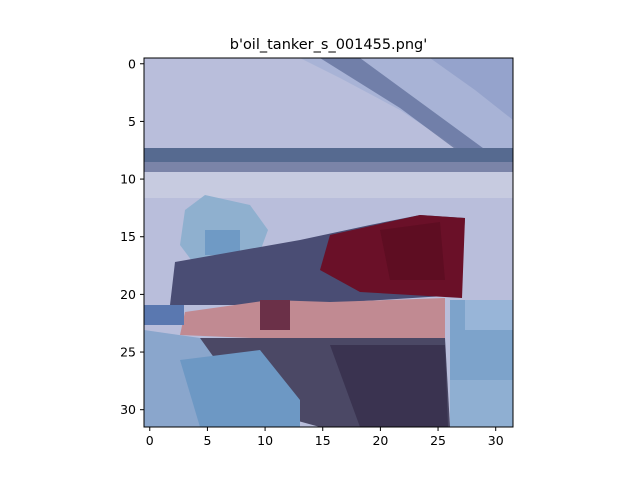 This screenshot has width=640, height=480. Describe the element at coordinates (128, 179) in the screenshot. I see `y-tick-label: 10` at that location.